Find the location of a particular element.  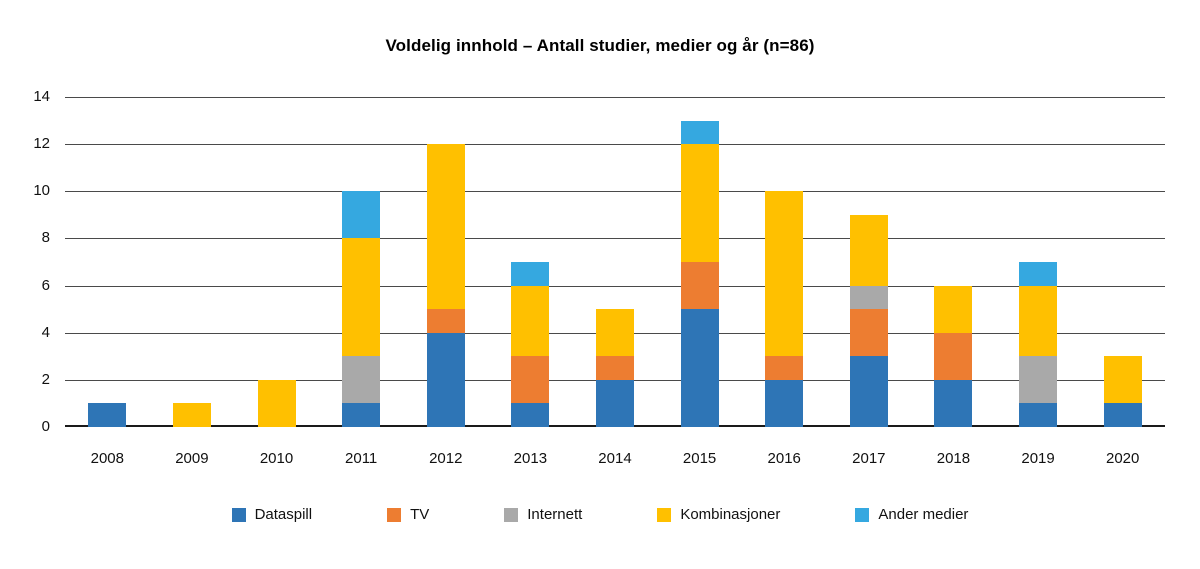

x-tick-label: 2013 is located at coordinates (530, 458).